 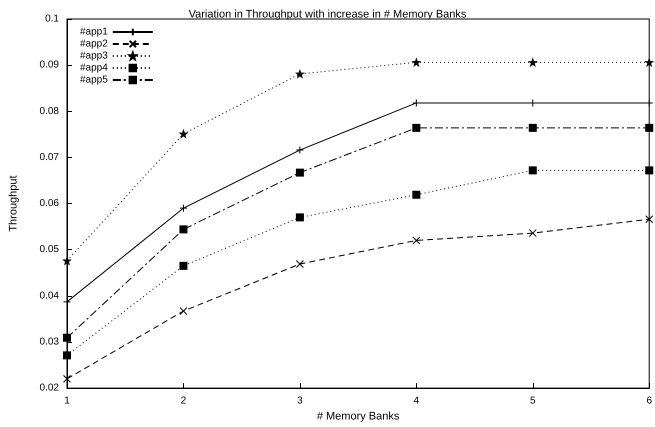 What do you see at coordinates (50, 342) in the screenshot?
I see `y-tick-label: 0.03` at bounding box center [50, 342].